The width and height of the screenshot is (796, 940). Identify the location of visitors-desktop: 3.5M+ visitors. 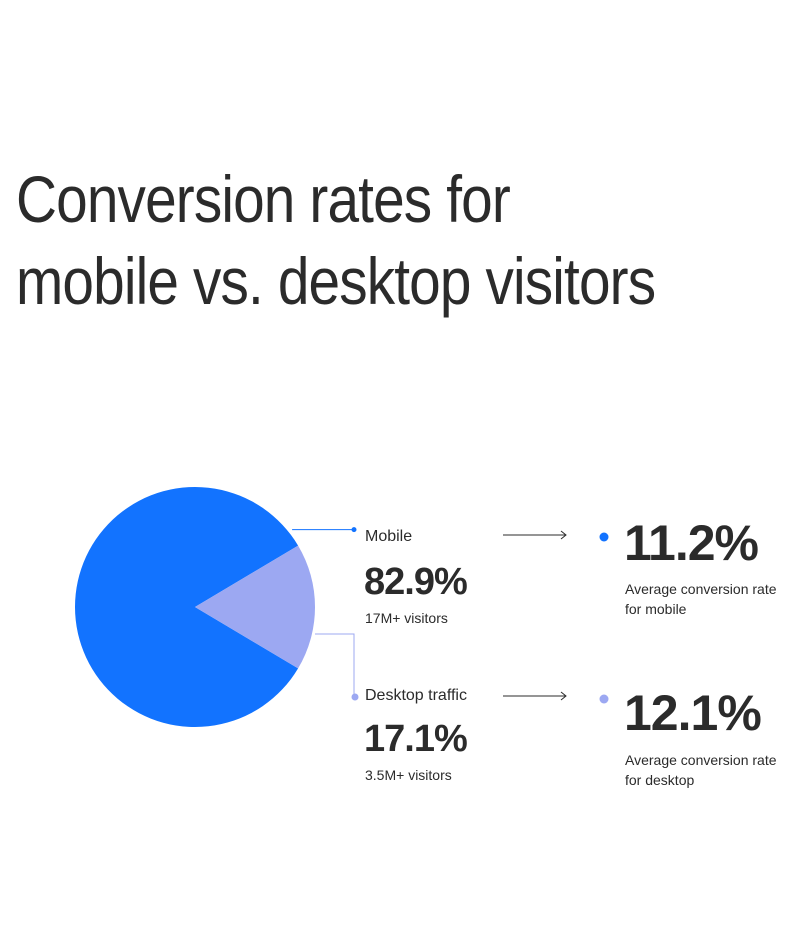
(408, 775).